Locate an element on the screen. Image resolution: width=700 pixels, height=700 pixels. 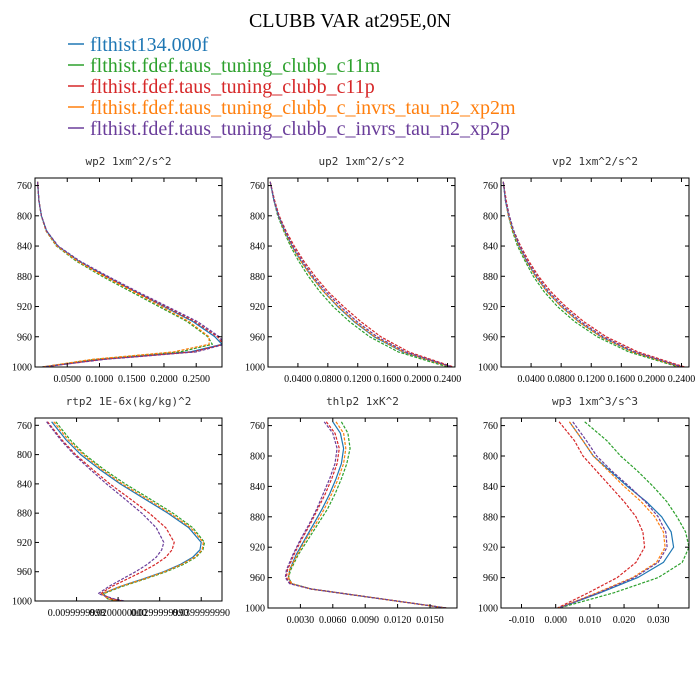
x-tick-label: 0.020 is located at coordinates (624, 620).